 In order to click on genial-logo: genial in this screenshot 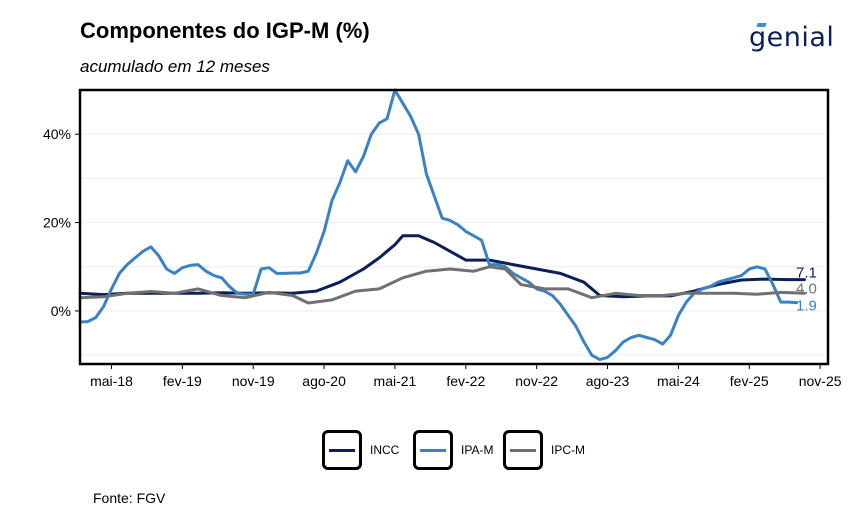, I will do `click(792, 37)`.